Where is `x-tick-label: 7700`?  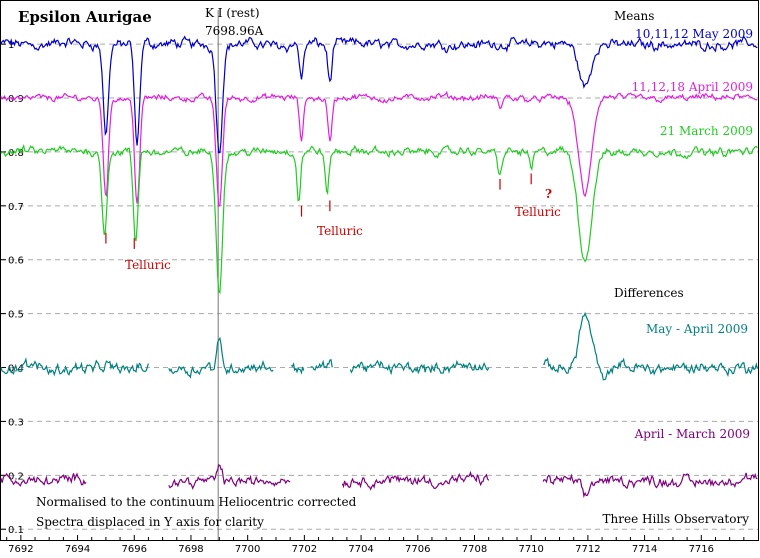 x-tick-label: 7700 is located at coordinates (247, 549).